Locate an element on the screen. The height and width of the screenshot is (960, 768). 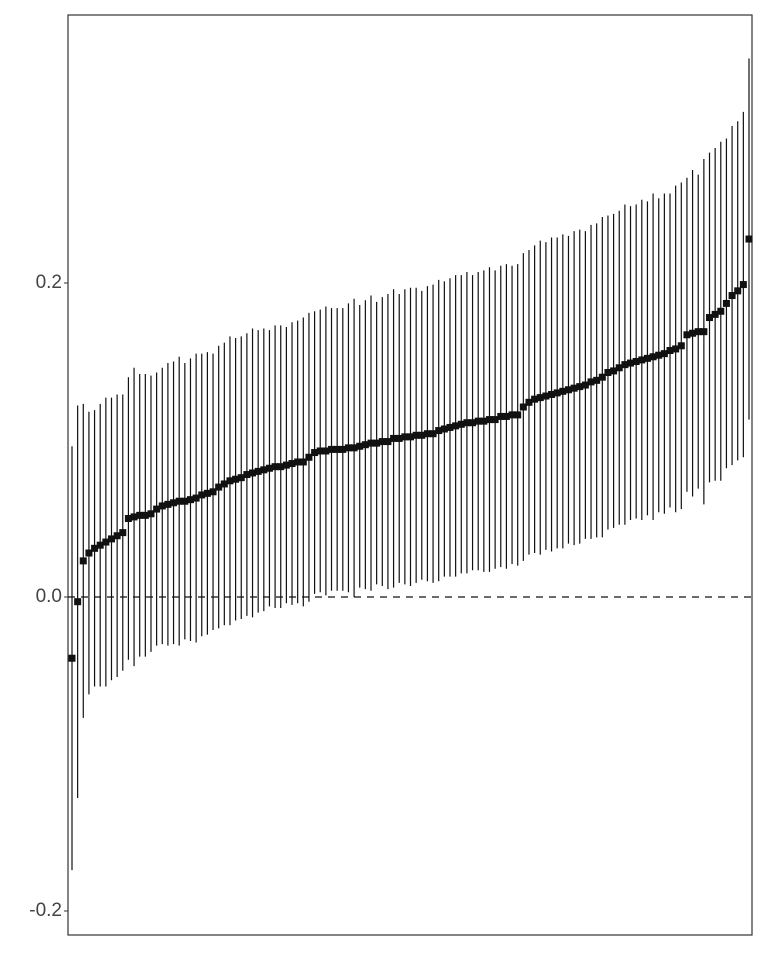
y-tick-label: -0.2 is located at coordinates (45, 910).